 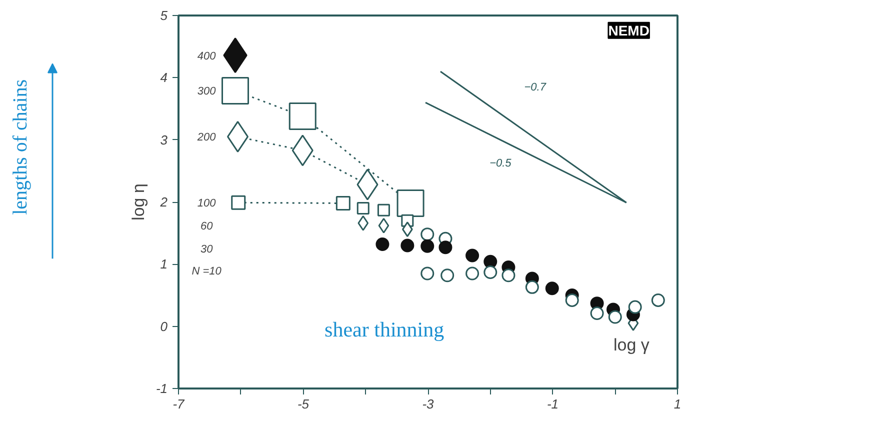 I want to click on y-axis-title: log η, so click(x=138, y=202).